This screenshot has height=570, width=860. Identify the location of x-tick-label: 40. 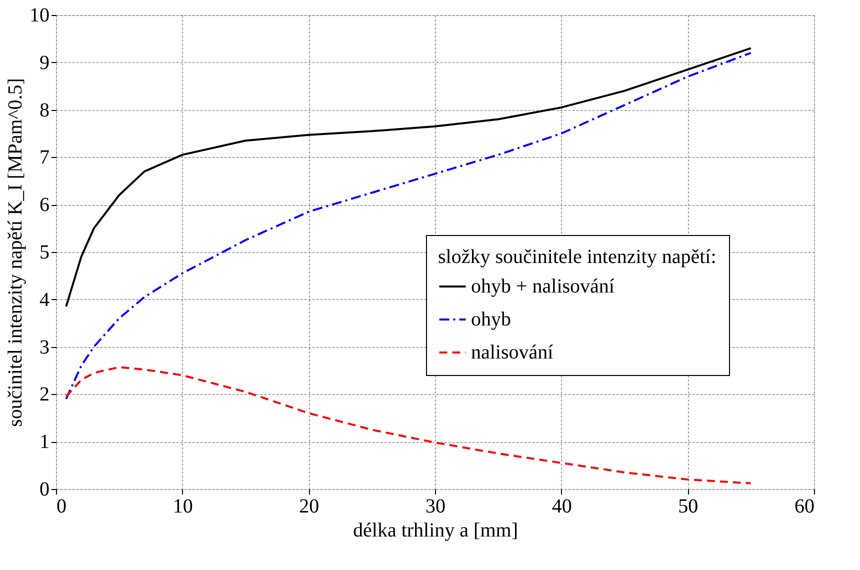
(562, 507).